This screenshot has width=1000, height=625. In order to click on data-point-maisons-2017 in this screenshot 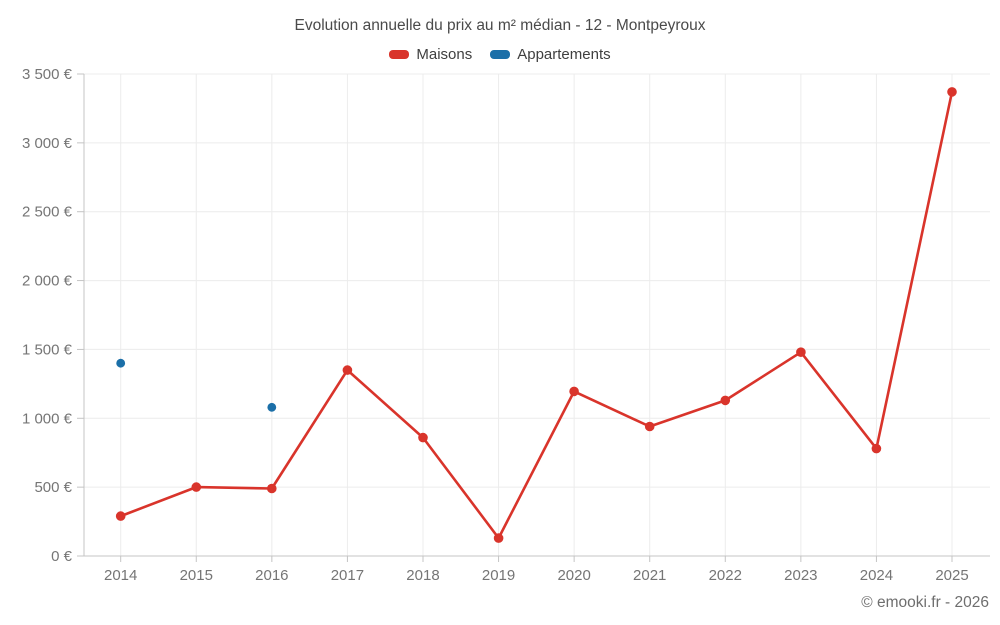, I will do `click(347, 370)`.